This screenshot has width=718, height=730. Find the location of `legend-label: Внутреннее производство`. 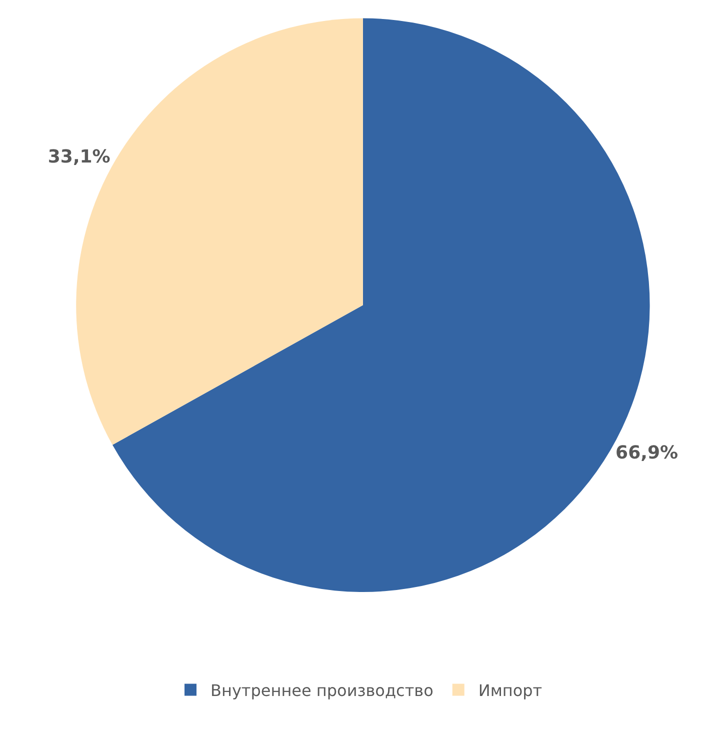

legend-label: Внутреннее производство is located at coordinates (322, 690).